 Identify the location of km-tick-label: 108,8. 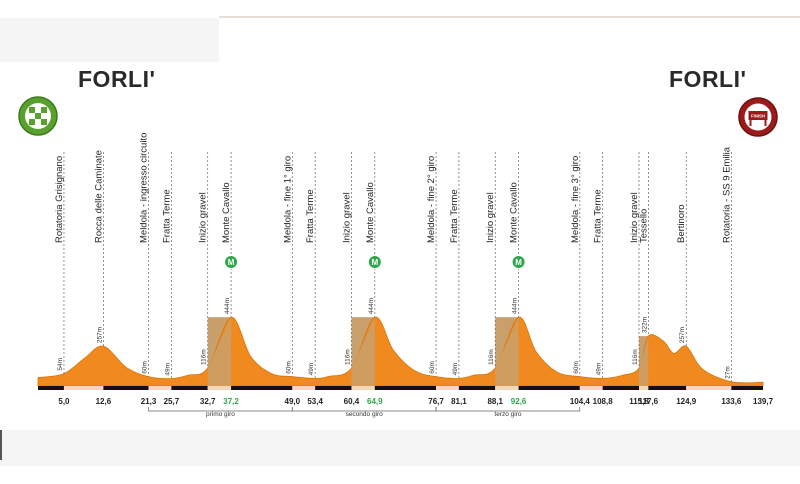
(603, 401).